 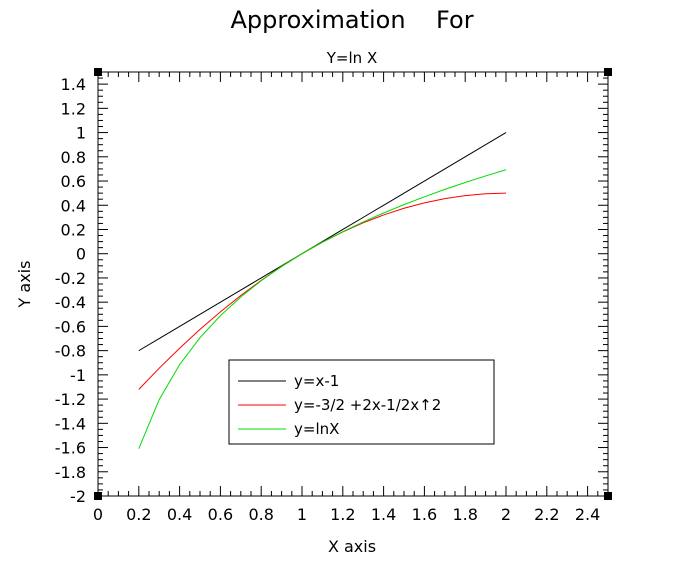 What do you see at coordinates (73, 181) in the screenshot?
I see `y-tick-label: 0.6` at bounding box center [73, 181].